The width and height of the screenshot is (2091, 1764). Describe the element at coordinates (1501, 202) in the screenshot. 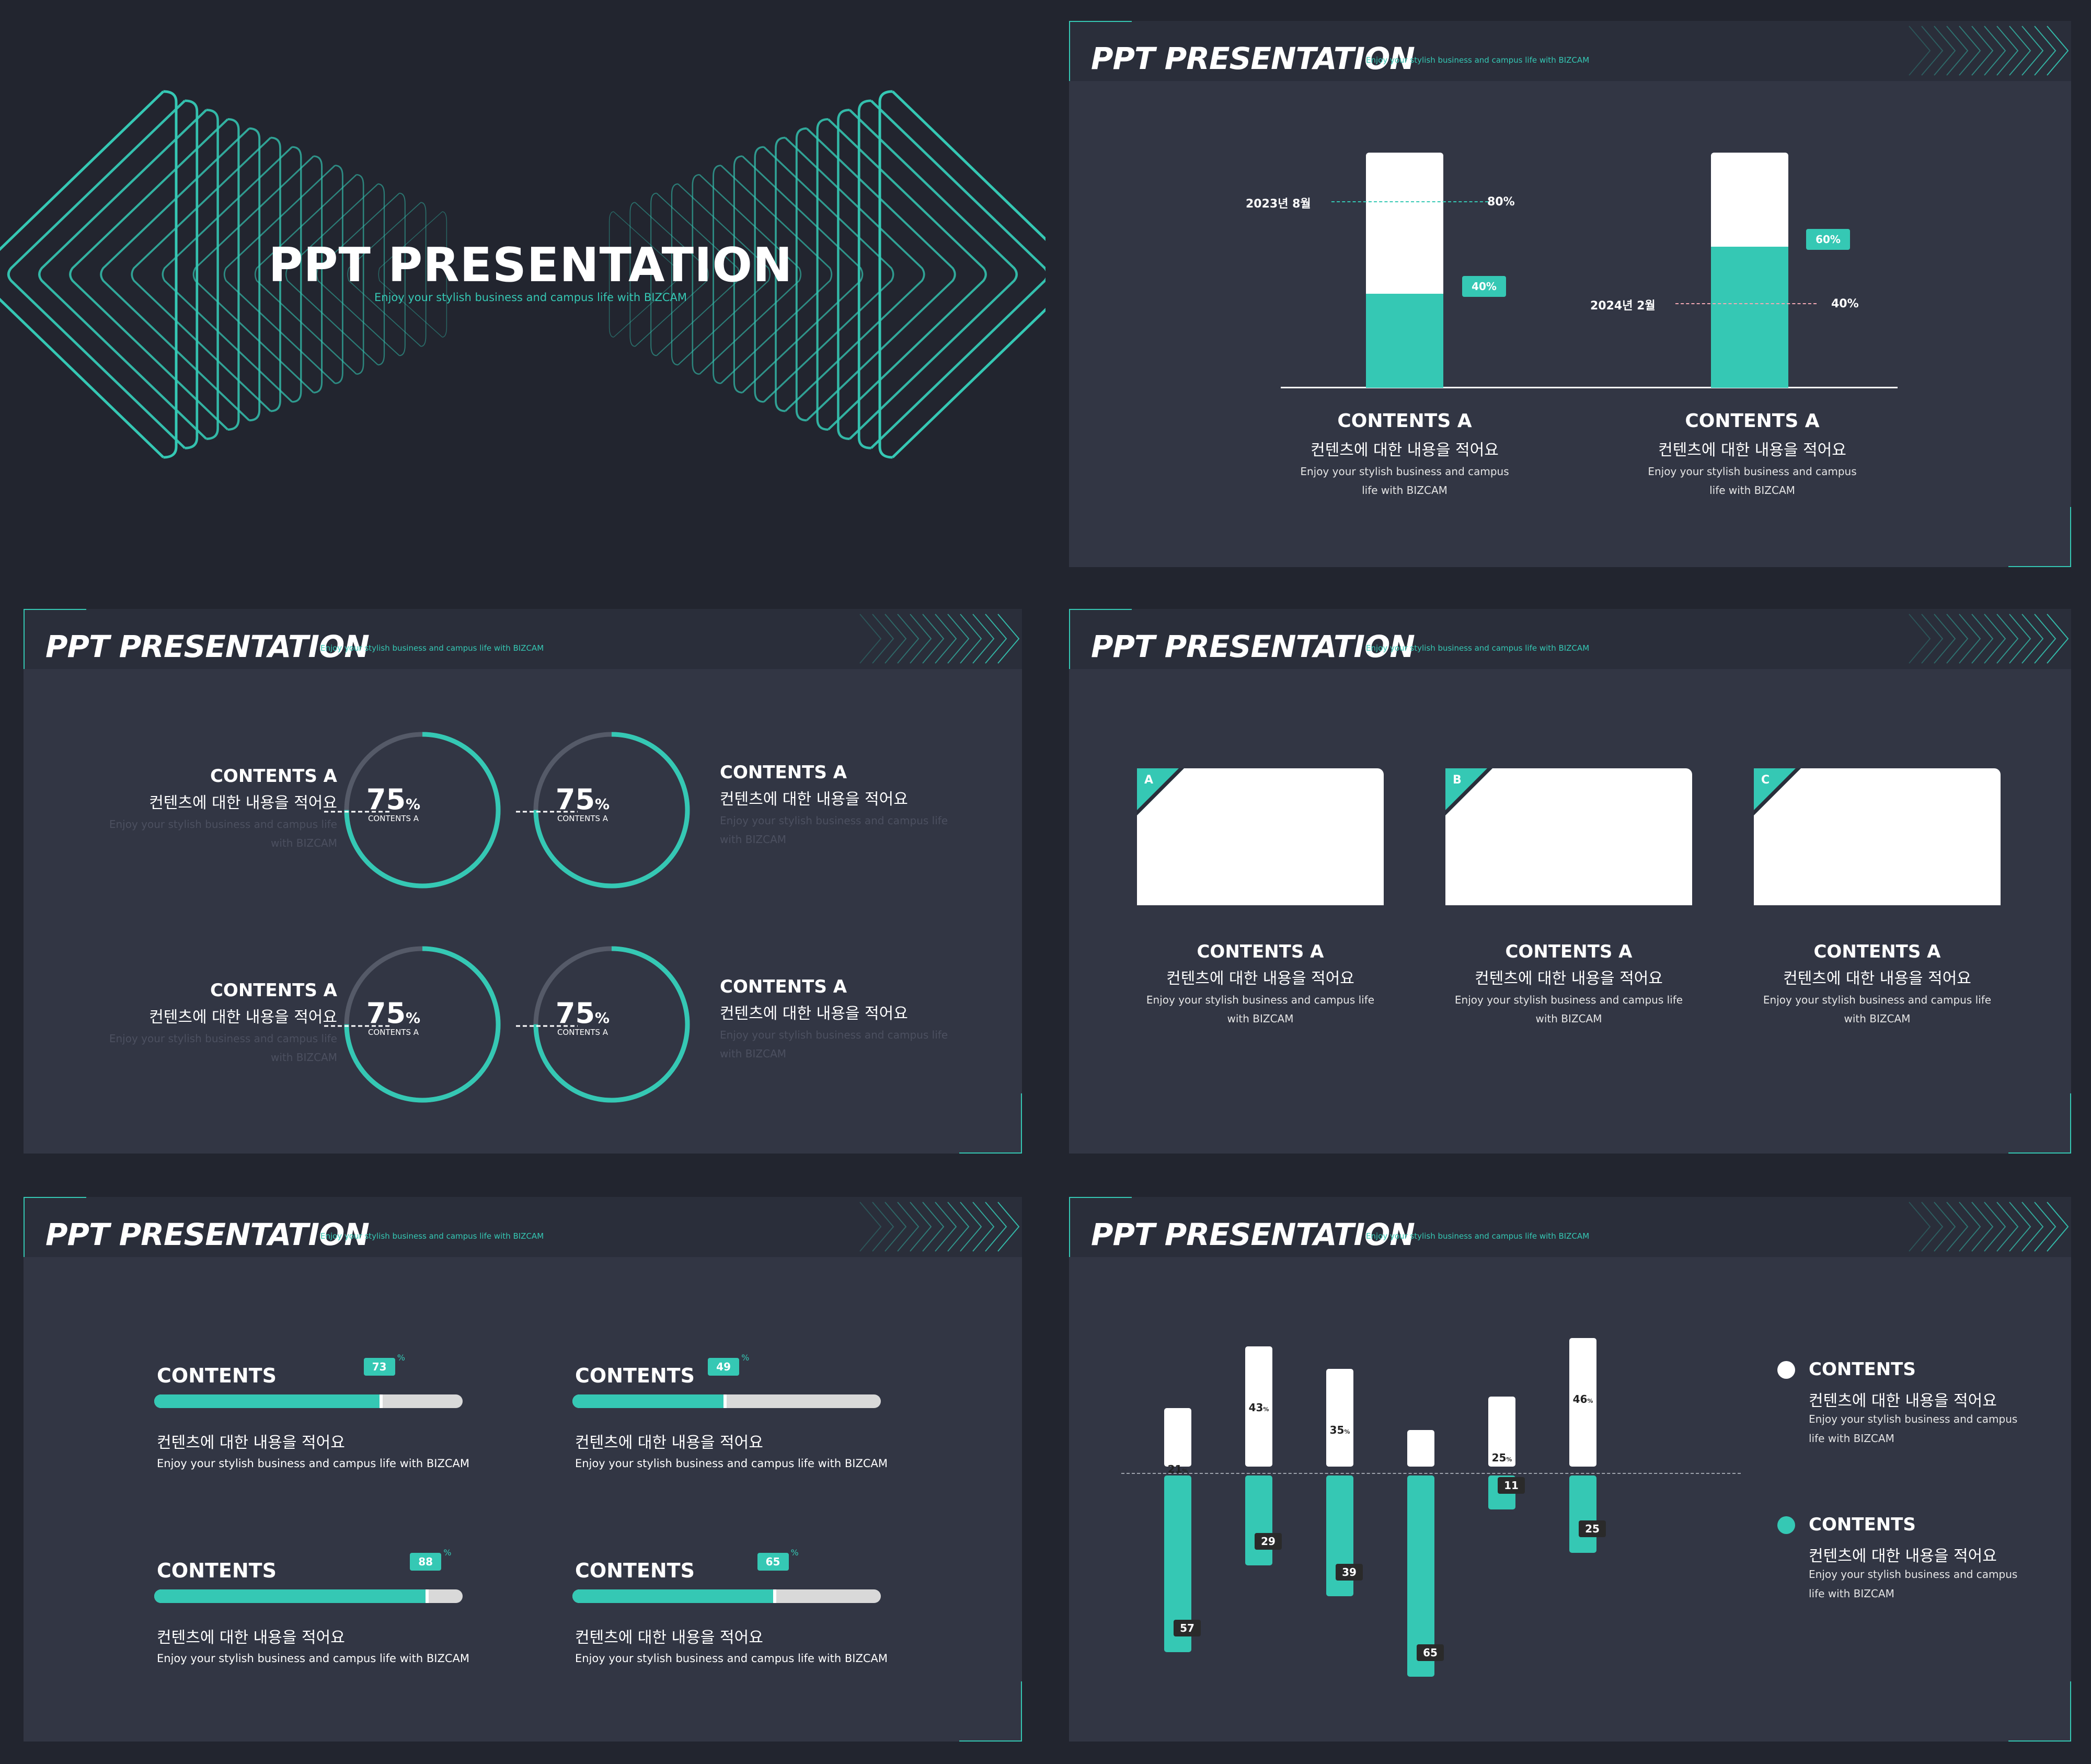

I see `date-percent: 80%` at that location.